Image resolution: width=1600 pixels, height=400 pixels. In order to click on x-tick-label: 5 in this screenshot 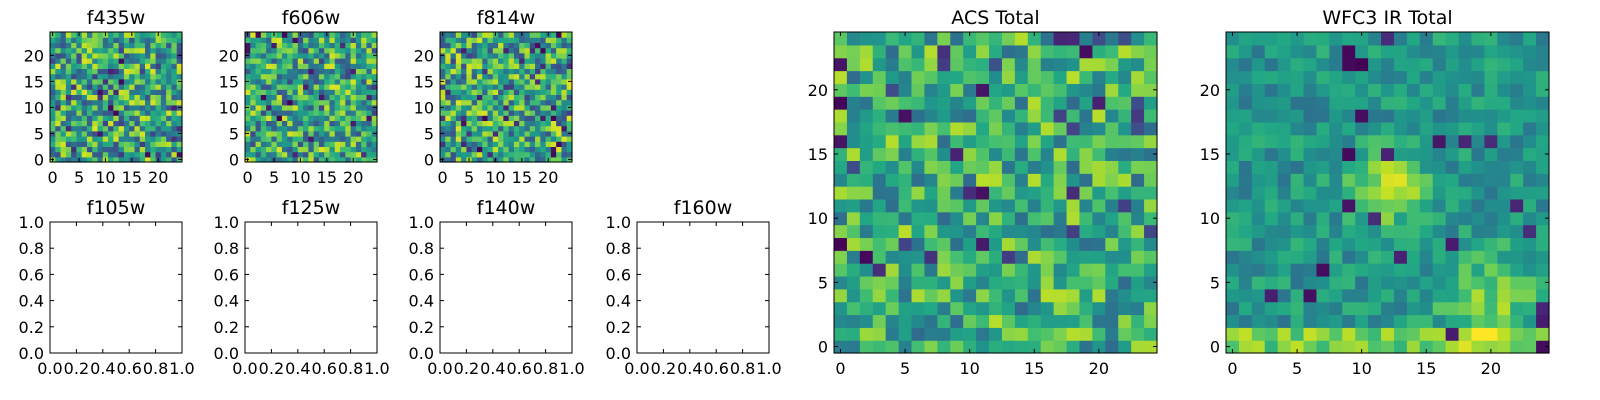, I will do `click(905, 368)`.